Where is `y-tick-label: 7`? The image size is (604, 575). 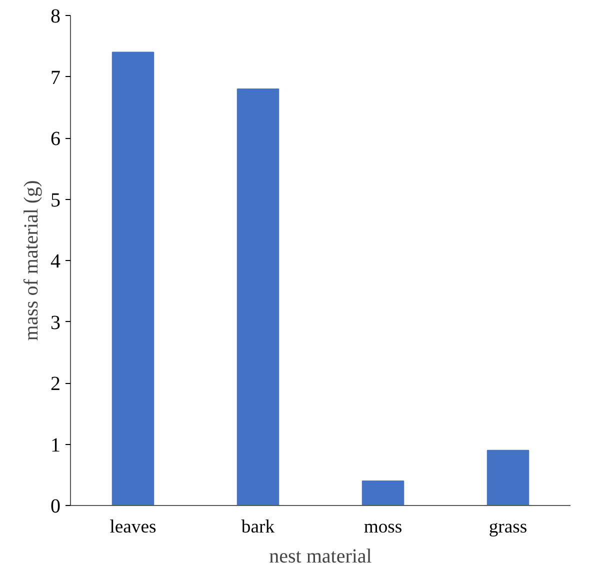 y-tick-label: 7 is located at coordinates (55, 77).